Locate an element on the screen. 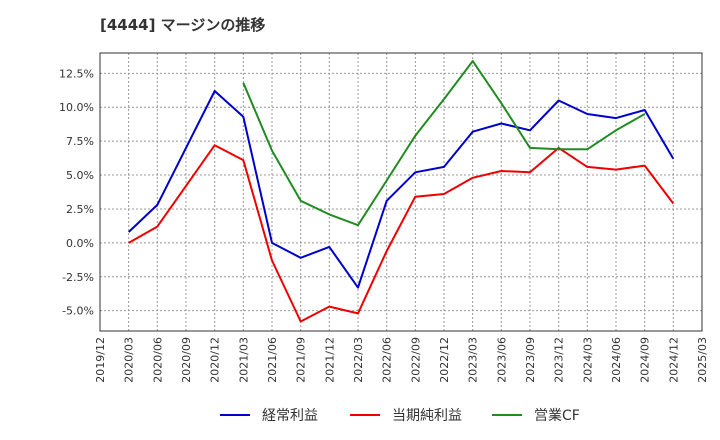  x-tick-label: 2023/12 is located at coordinates (559, 360).